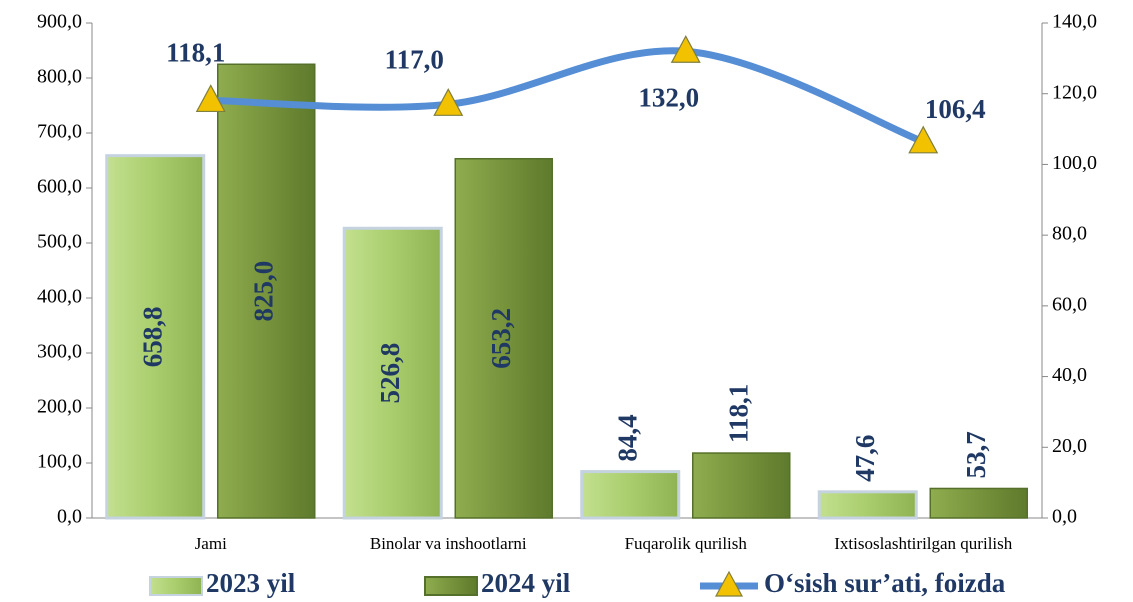 This screenshot has height=602, width=1133. What do you see at coordinates (59, 132) in the screenshot?
I see `y-tick-label: 700,0` at bounding box center [59, 132].